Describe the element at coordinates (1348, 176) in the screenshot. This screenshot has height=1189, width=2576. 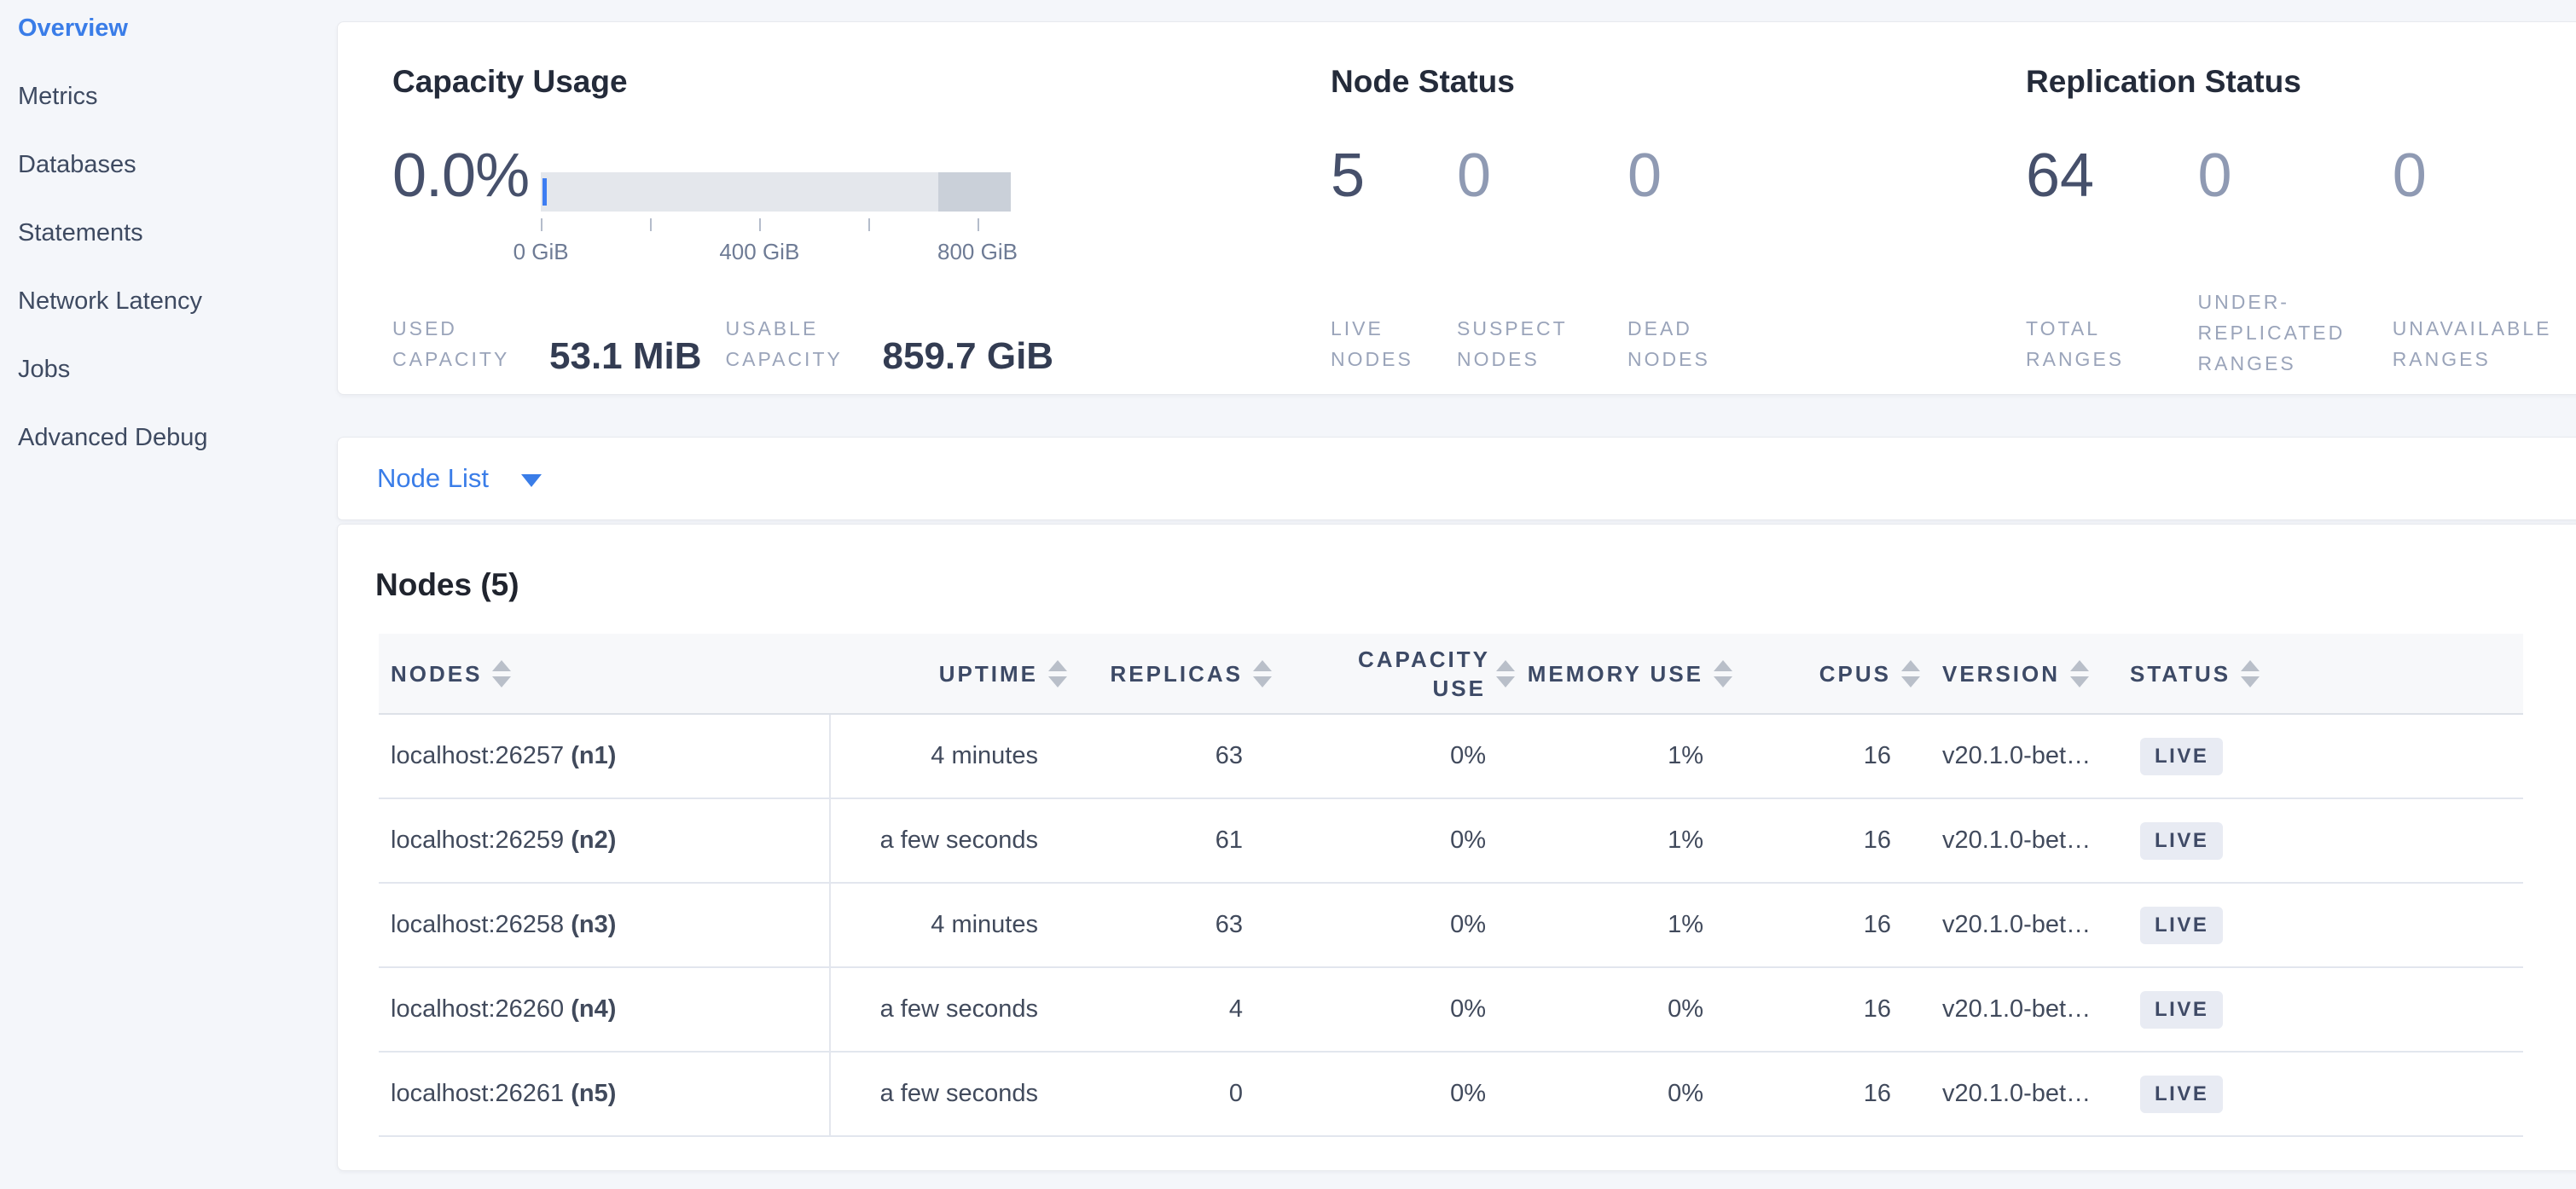
I see `stat-number: 5` at that location.